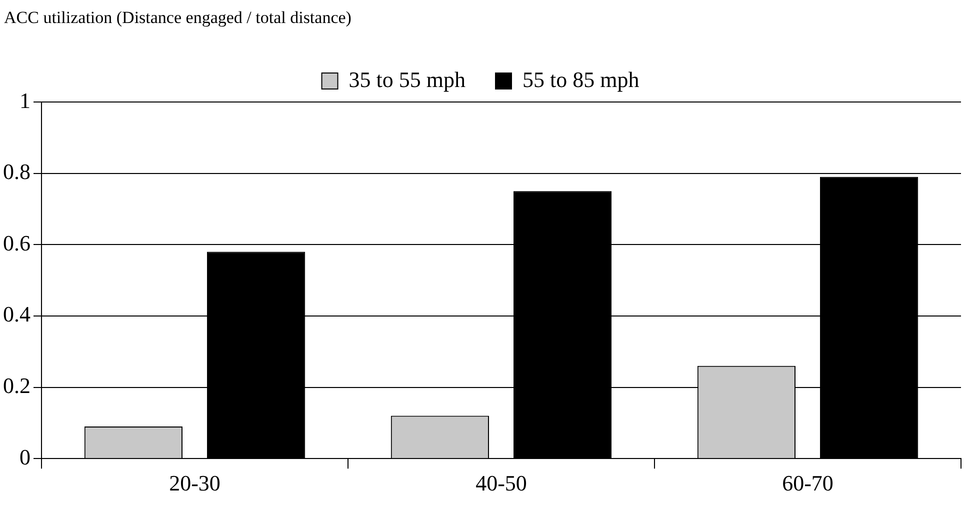  Describe the element at coordinates (501, 483) in the screenshot. I see `x-tick-label: 40-50` at that location.